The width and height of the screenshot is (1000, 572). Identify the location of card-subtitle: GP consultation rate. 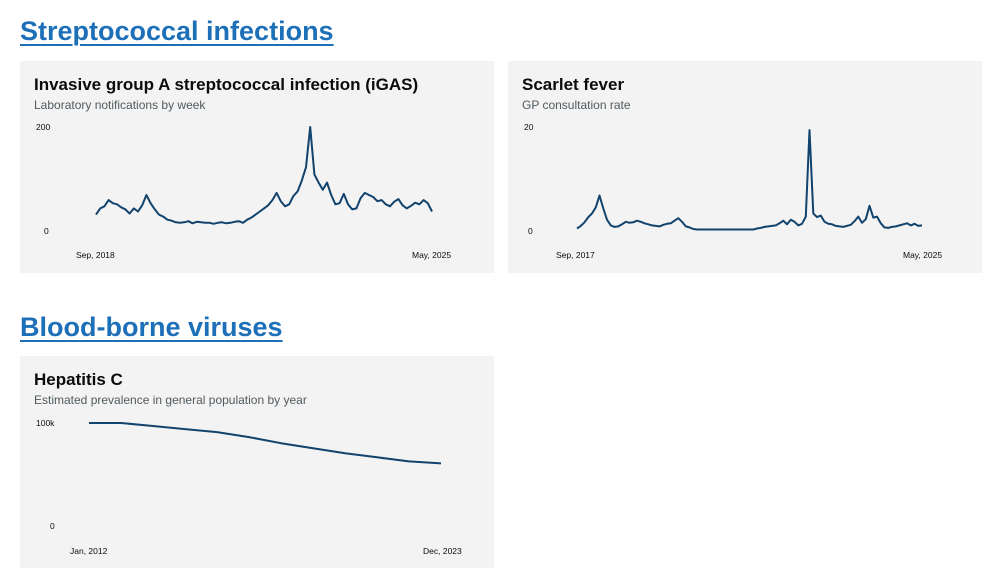
(576, 105).